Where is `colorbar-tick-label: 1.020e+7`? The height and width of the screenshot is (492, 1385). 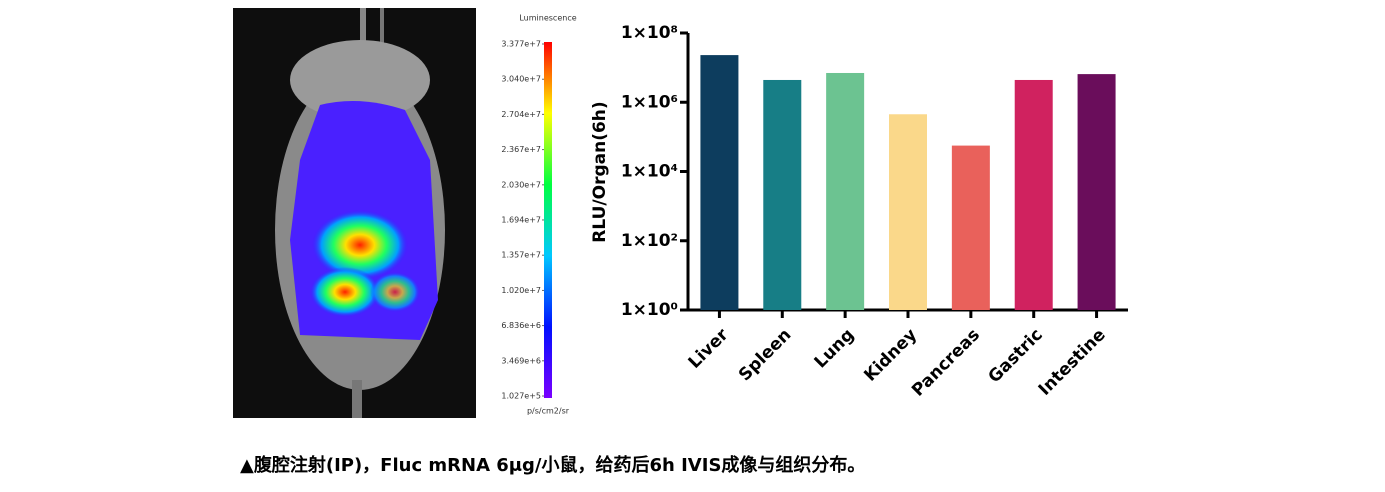 colorbar-tick-label: 1.020e+7 is located at coordinates (521, 290).